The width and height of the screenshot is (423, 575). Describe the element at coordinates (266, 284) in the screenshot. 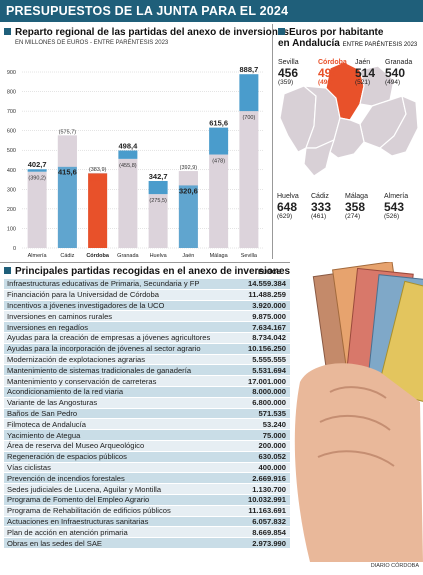

I see `row-amount: 14.559.384` at that location.